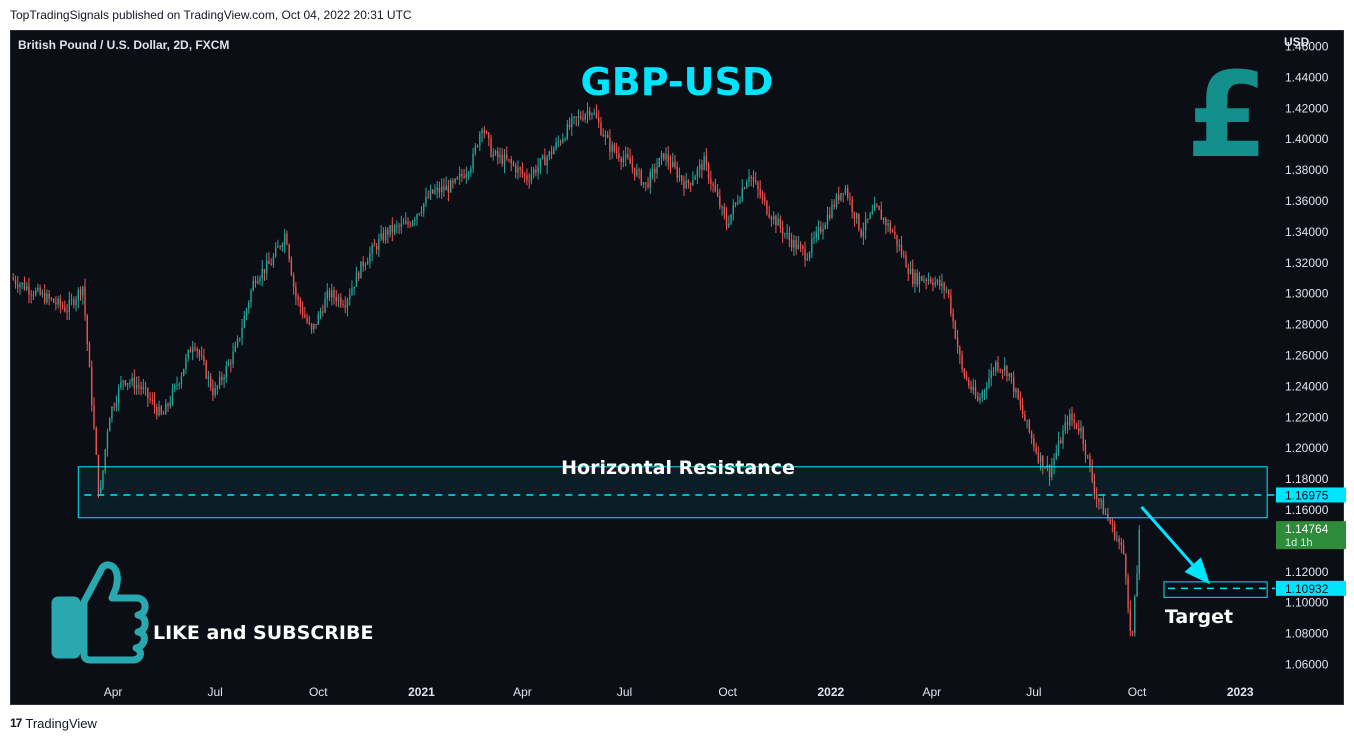 The image size is (1354, 740). I want to click on y-tick-label: 1.08000, so click(1307, 634).